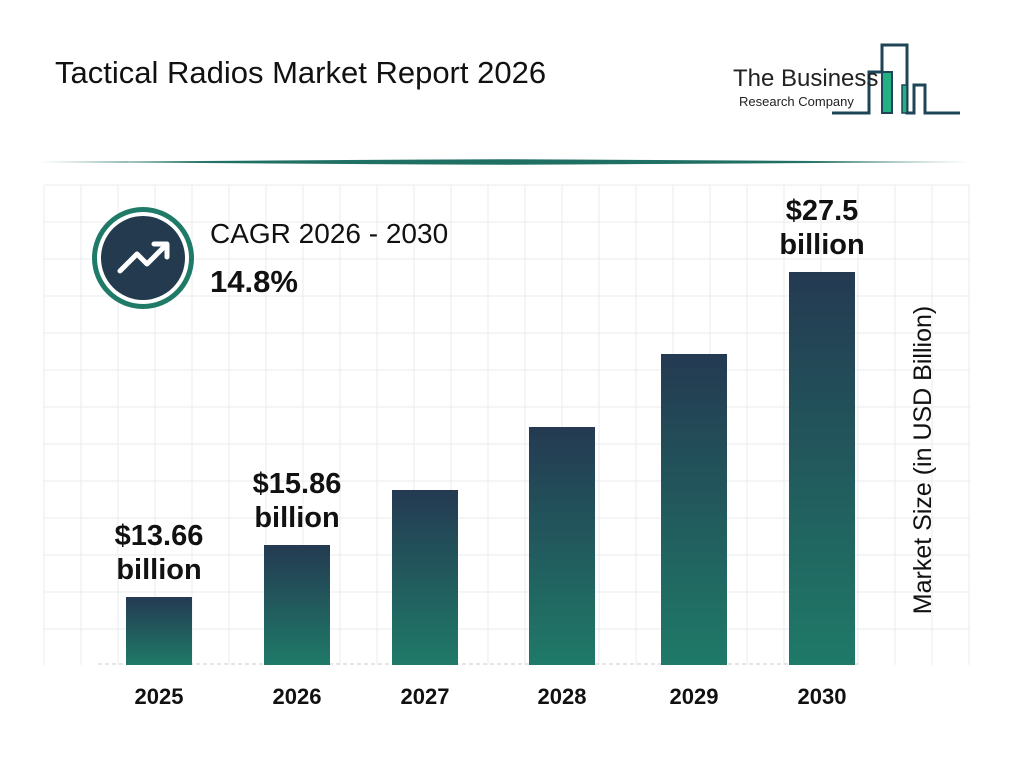  Describe the element at coordinates (822, 228) in the screenshot. I see `data-label: $27.5 billion` at that location.